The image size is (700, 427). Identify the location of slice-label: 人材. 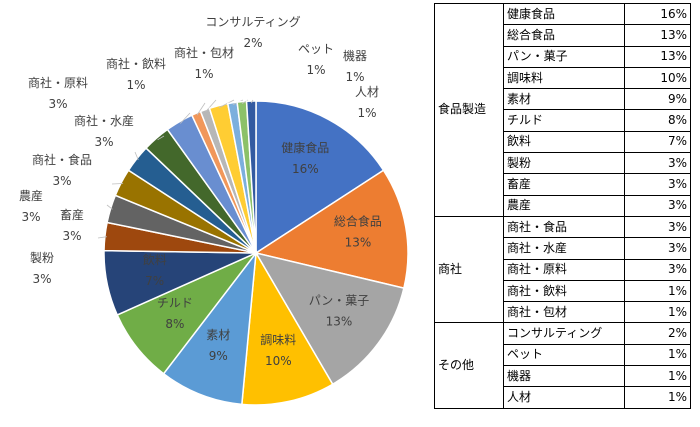
(367, 92).